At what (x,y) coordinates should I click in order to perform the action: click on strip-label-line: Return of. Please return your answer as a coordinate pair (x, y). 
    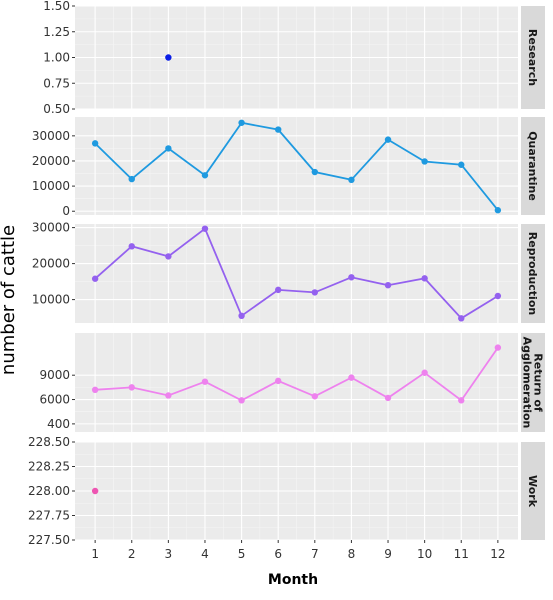
    Looking at the image, I should click on (538, 382).